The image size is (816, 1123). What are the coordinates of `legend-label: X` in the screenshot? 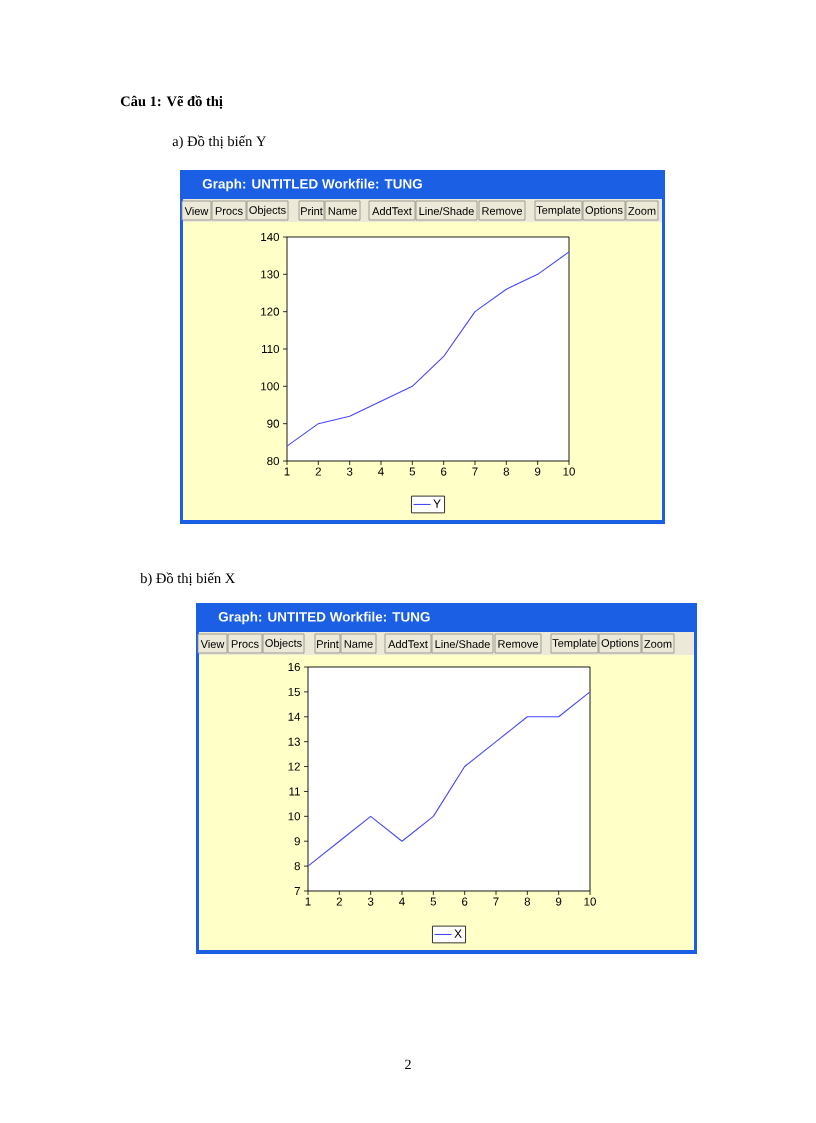 It's located at (458, 933).